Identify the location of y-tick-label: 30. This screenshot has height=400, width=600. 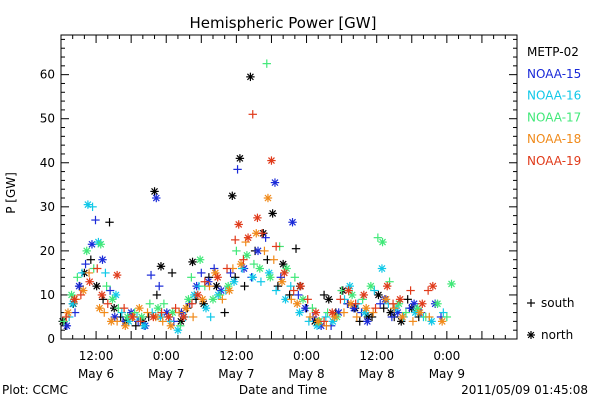
(47, 207).